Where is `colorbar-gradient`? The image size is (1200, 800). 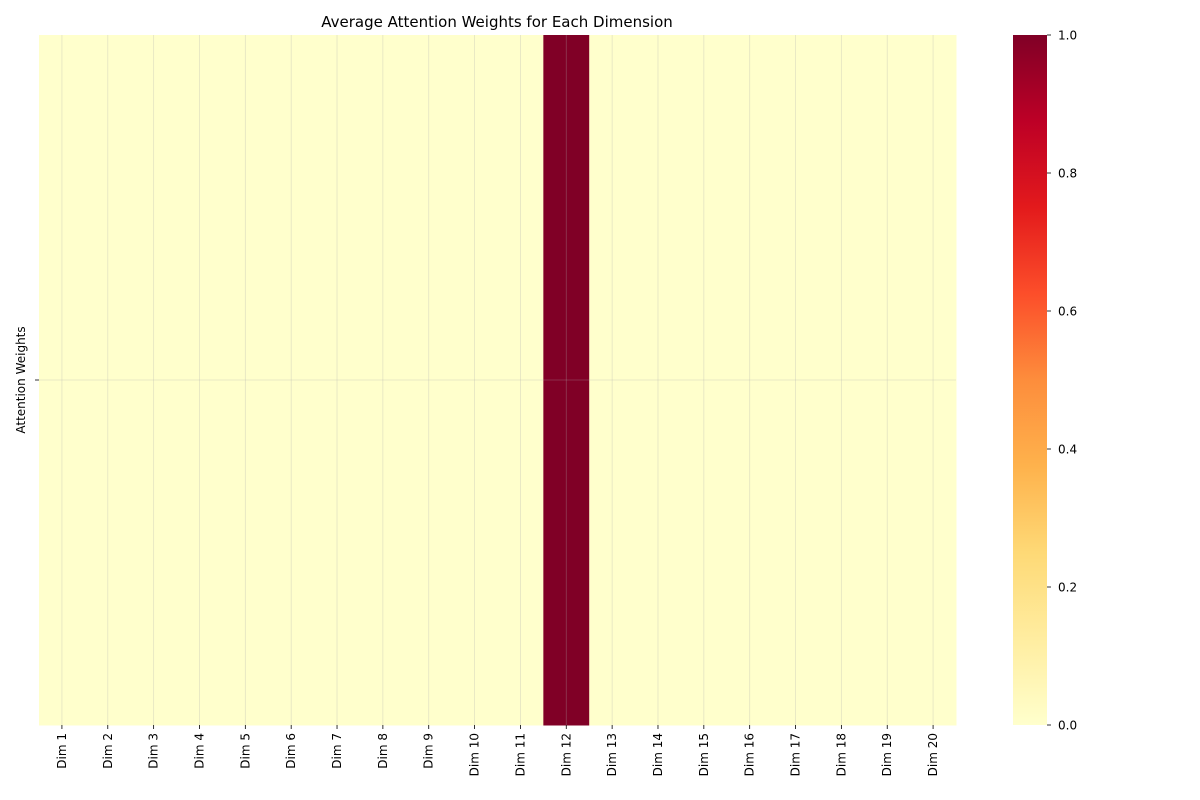 colorbar-gradient is located at coordinates (1030, 380).